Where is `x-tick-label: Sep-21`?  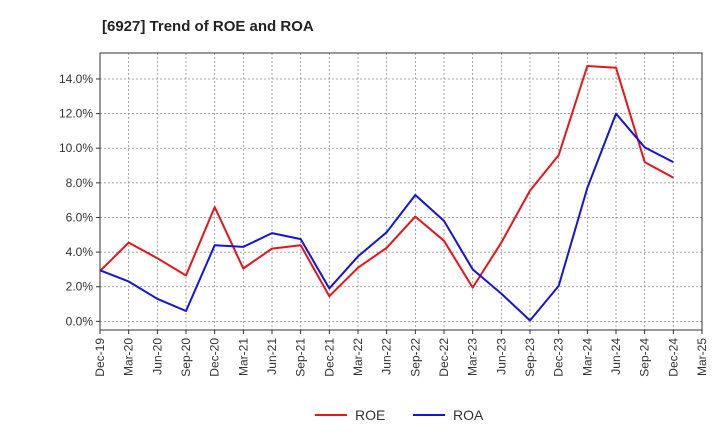
x-tick-label: Sep-21 is located at coordinates (301, 357).